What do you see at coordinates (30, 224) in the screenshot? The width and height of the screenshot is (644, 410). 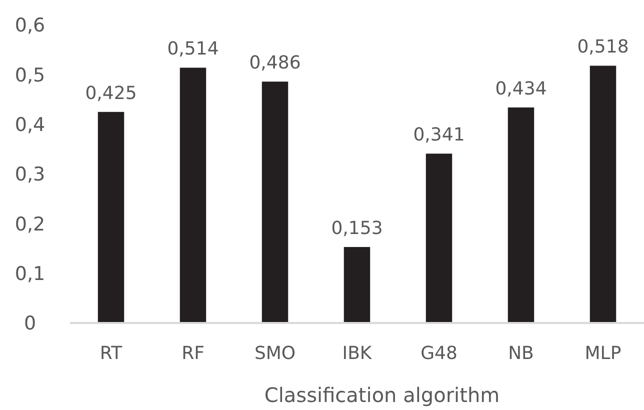 I see `y-tick-label: 0,2` at bounding box center [30, 224].